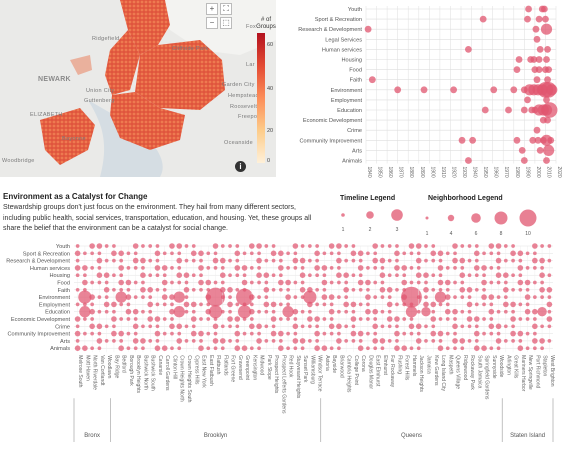  What do you see at coordinates (356, 81) in the screenshot?
I see `timeline-category-label: Faith` at bounding box center [356, 81].